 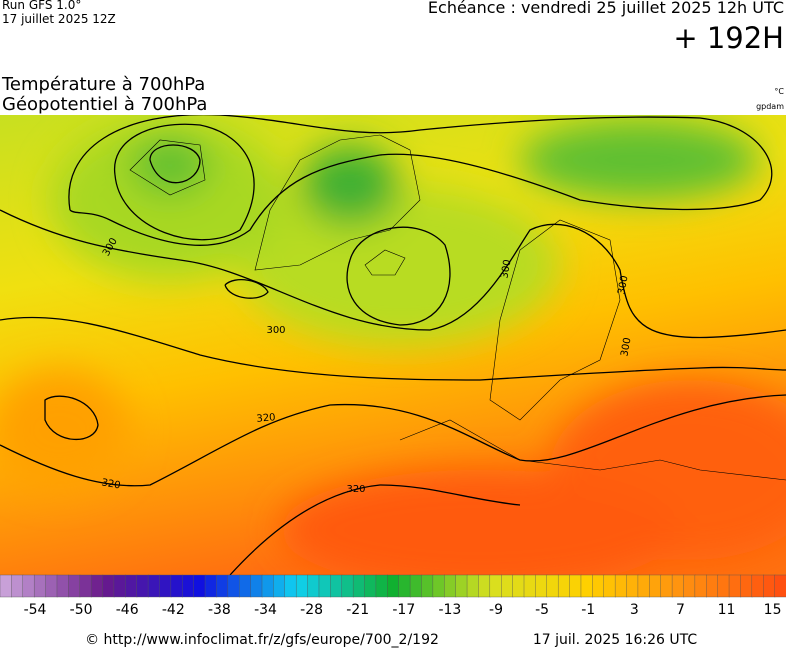 I want to click on title-temperature: Température à 700hPa, so click(x=103, y=84).